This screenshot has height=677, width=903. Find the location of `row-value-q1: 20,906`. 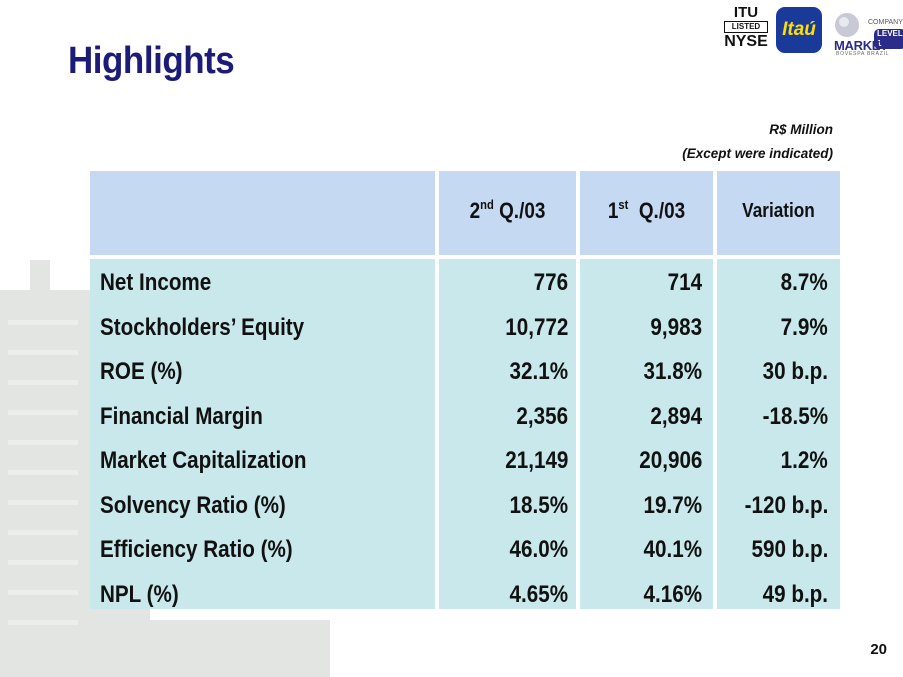

row-value-q1: 20,906 is located at coordinates (670, 460).